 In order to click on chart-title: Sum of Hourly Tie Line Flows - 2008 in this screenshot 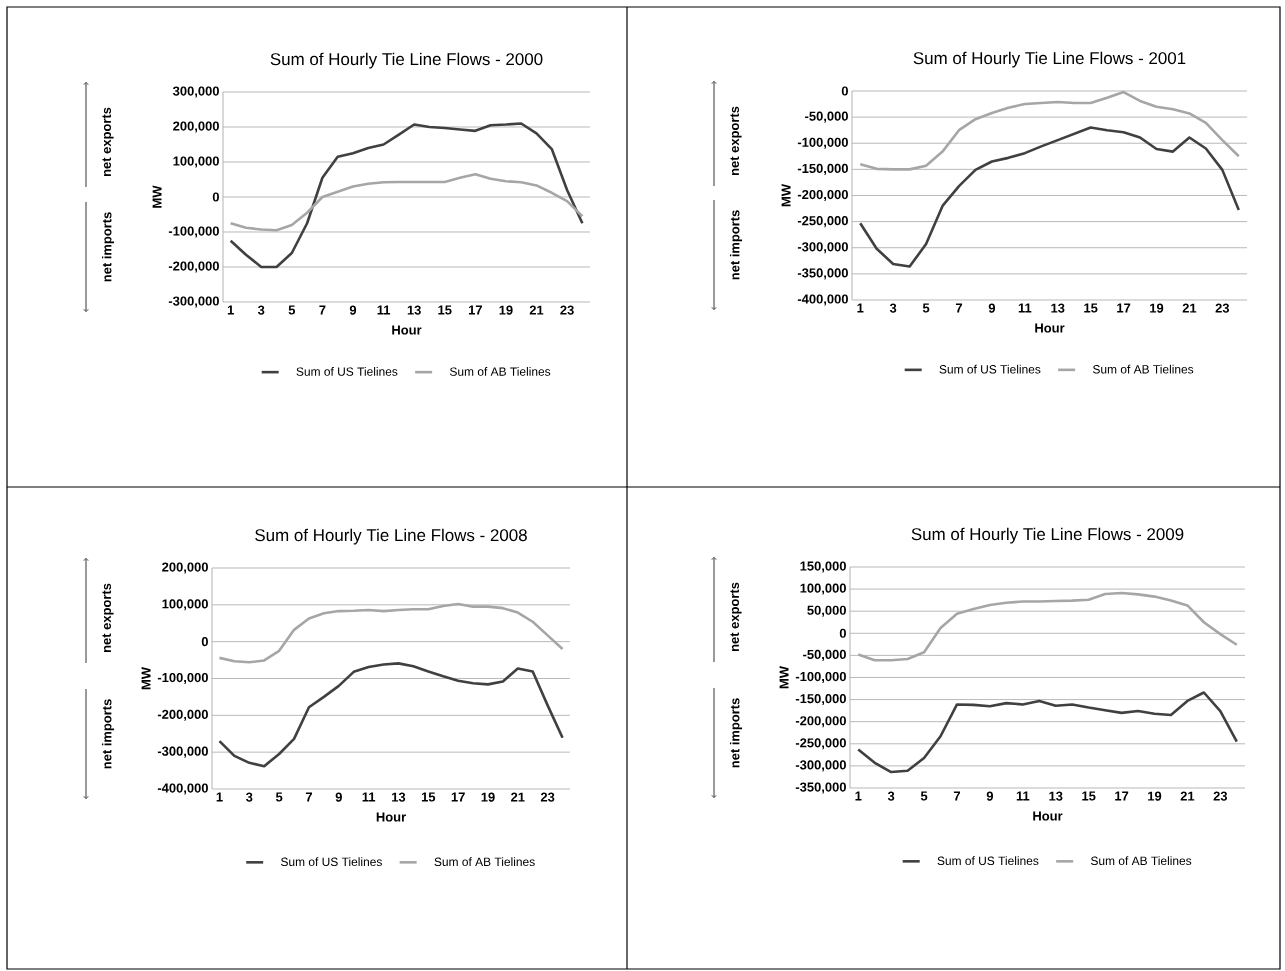, I will do `click(391, 536)`.